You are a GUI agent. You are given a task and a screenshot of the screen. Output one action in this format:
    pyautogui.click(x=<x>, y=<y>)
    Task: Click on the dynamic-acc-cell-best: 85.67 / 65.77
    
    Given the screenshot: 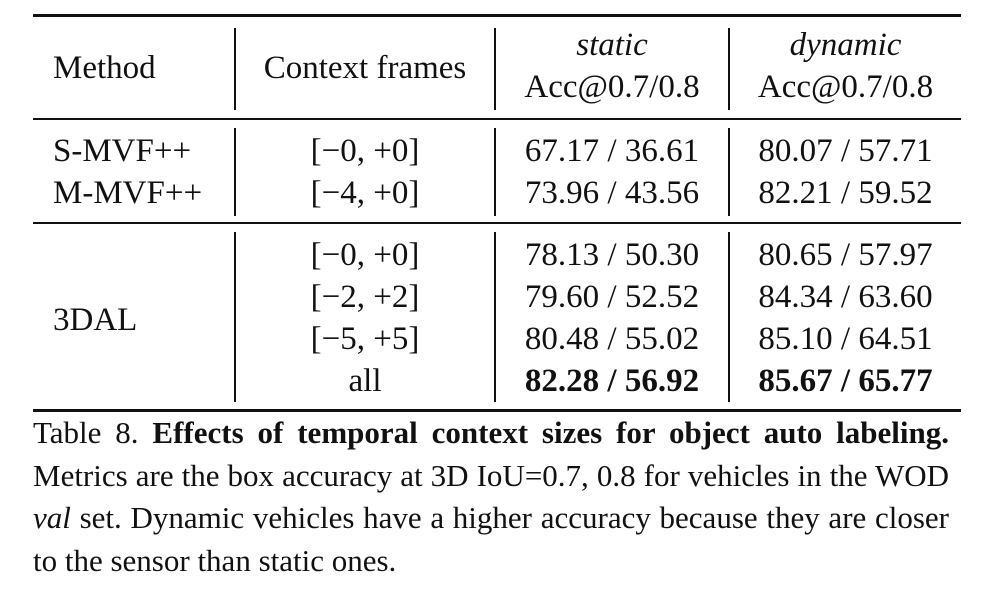 What is the action you would take?
    pyautogui.click(x=845, y=381)
    